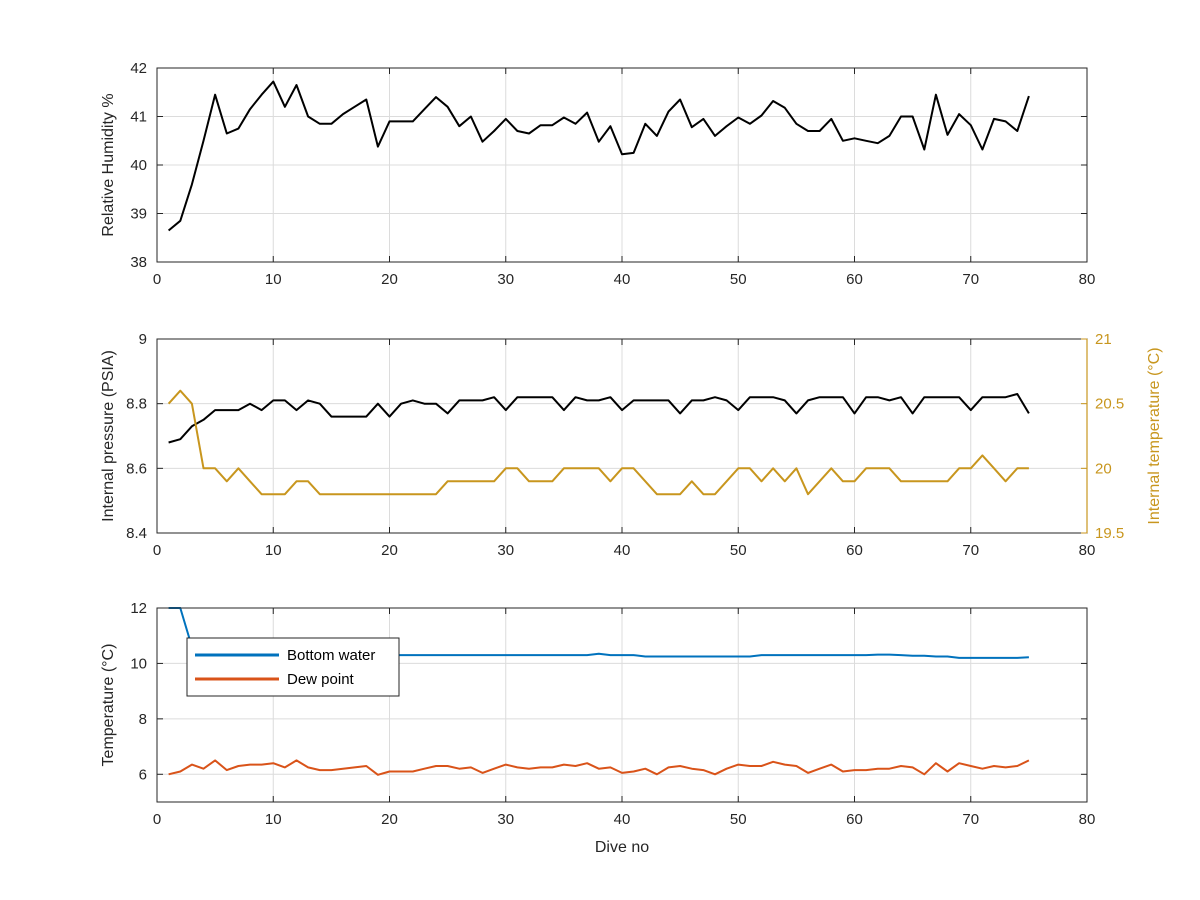  What do you see at coordinates (138, 262) in the screenshot?
I see `y-tick-label: 38` at bounding box center [138, 262].